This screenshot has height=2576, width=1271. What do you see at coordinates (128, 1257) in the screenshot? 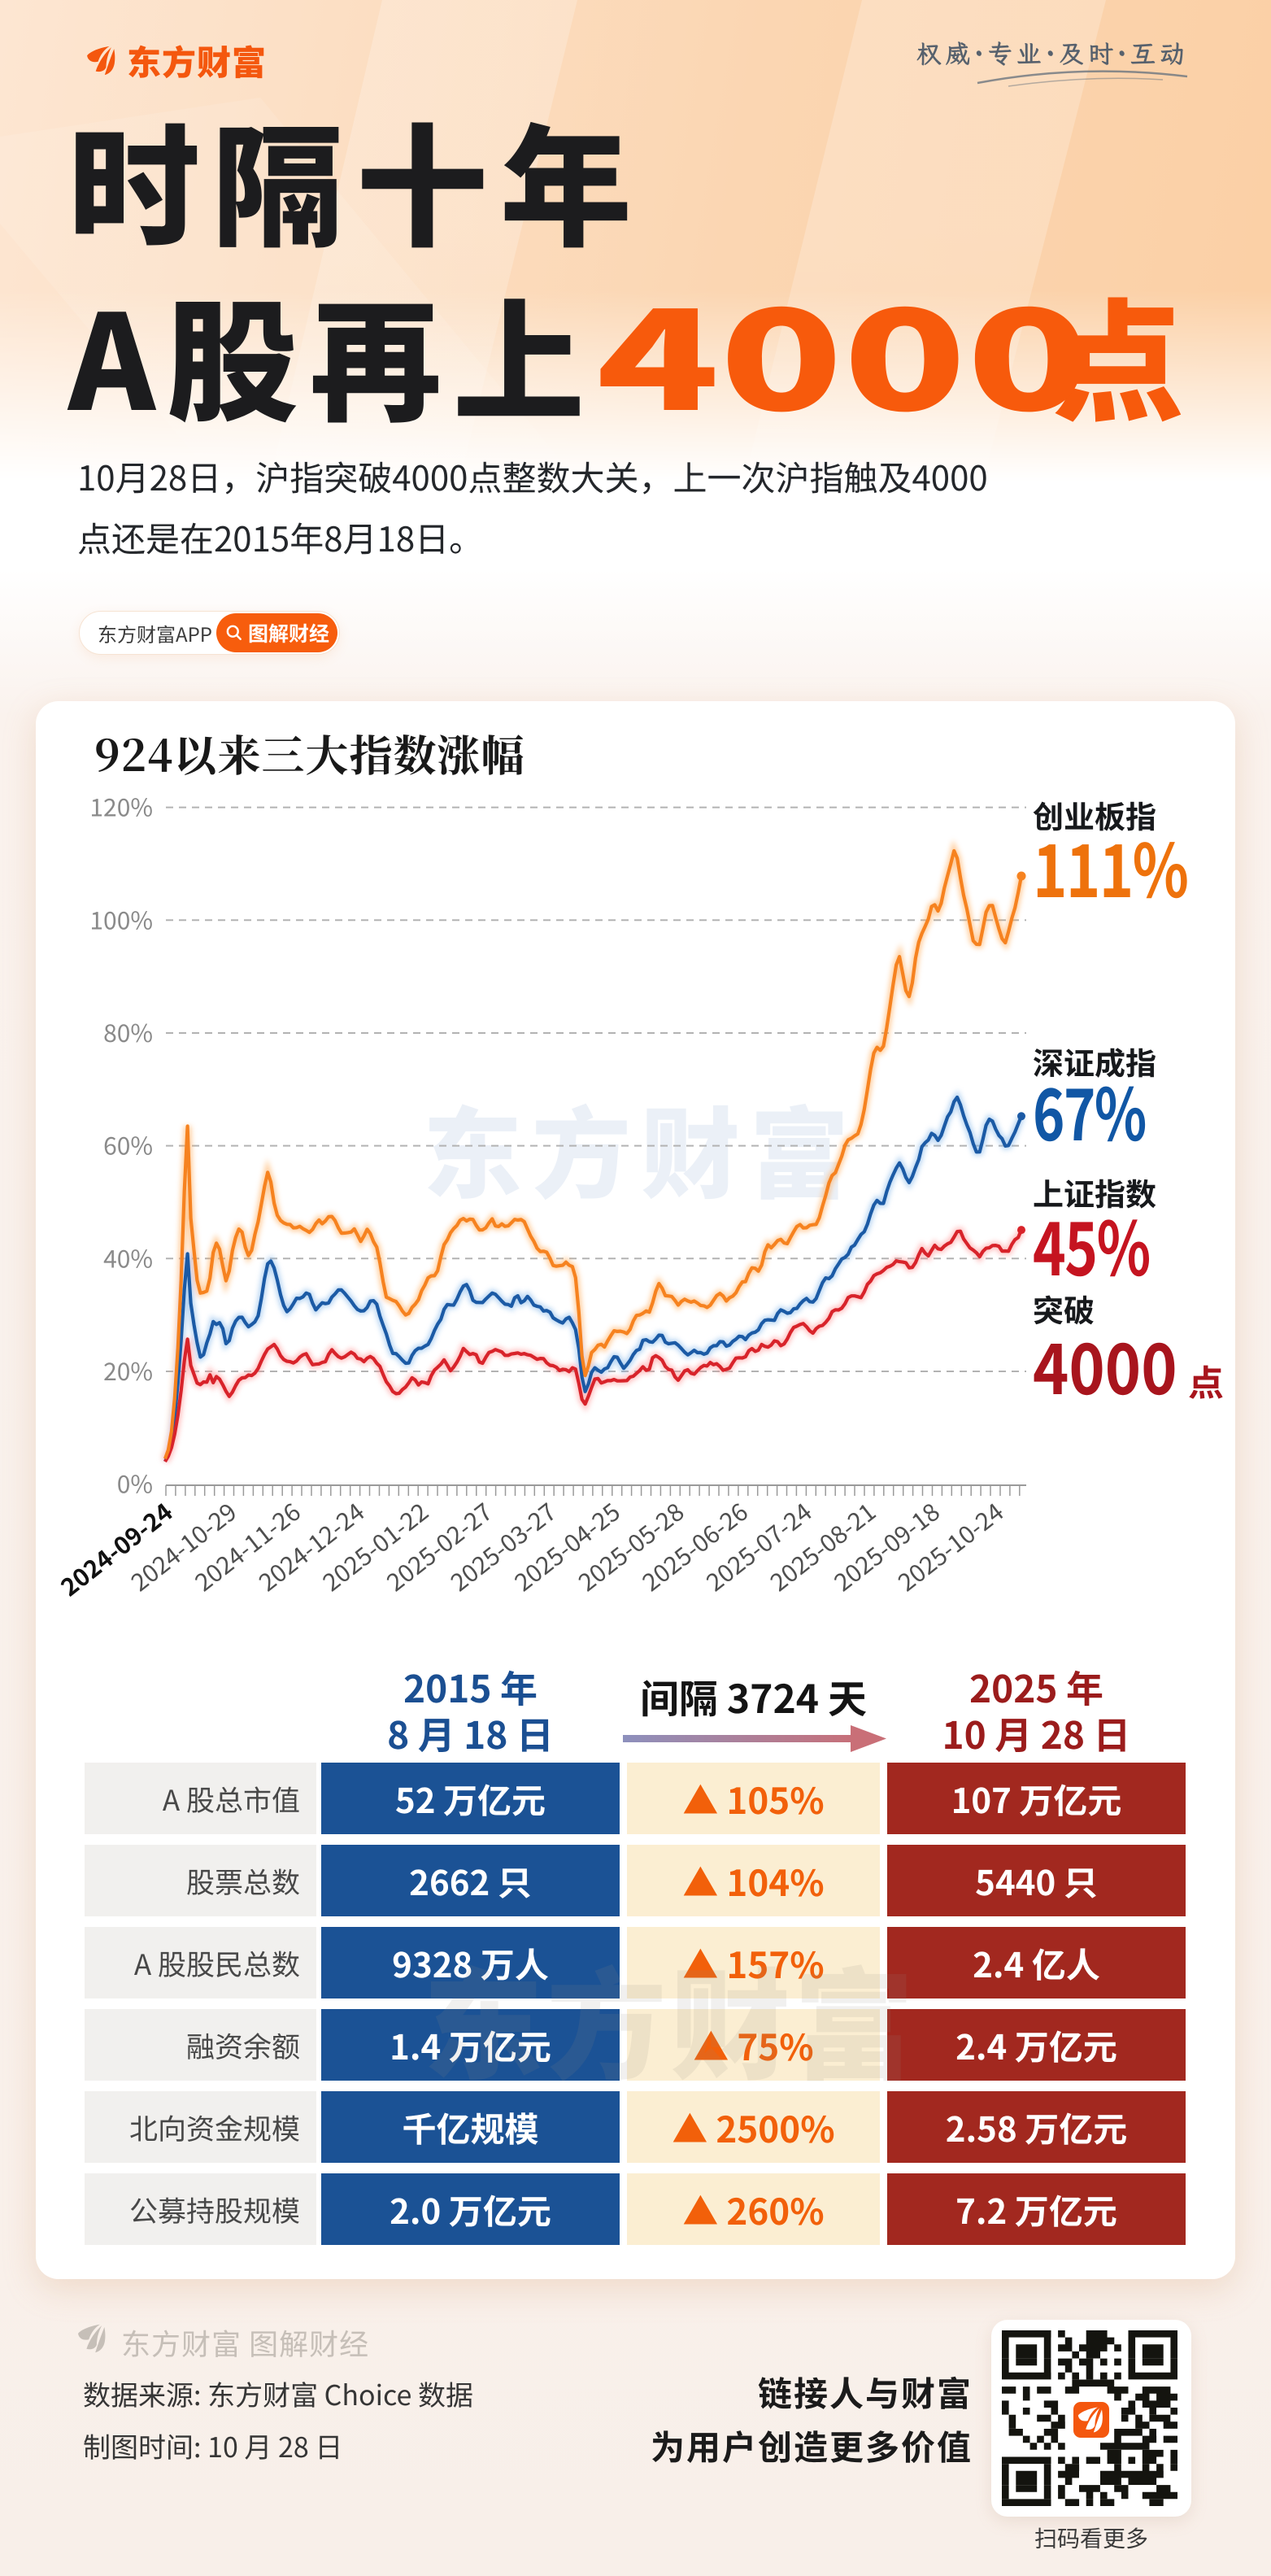
I see `svg-text: 40%` at bounding box center [128, 1257].